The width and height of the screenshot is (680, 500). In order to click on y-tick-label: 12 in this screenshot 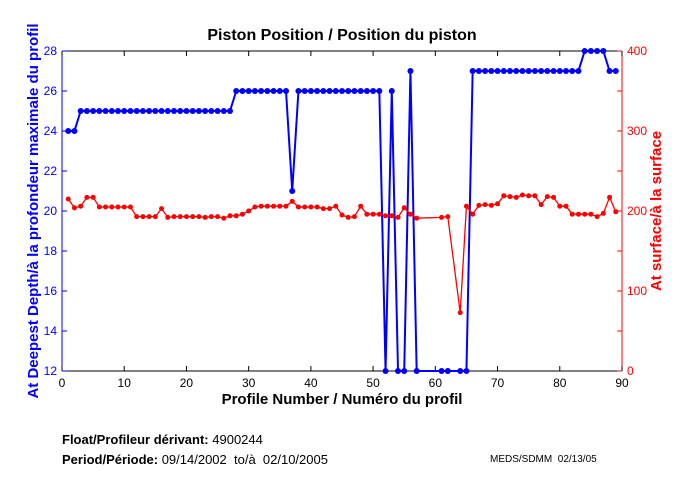, I will do `click(51, 371)`.